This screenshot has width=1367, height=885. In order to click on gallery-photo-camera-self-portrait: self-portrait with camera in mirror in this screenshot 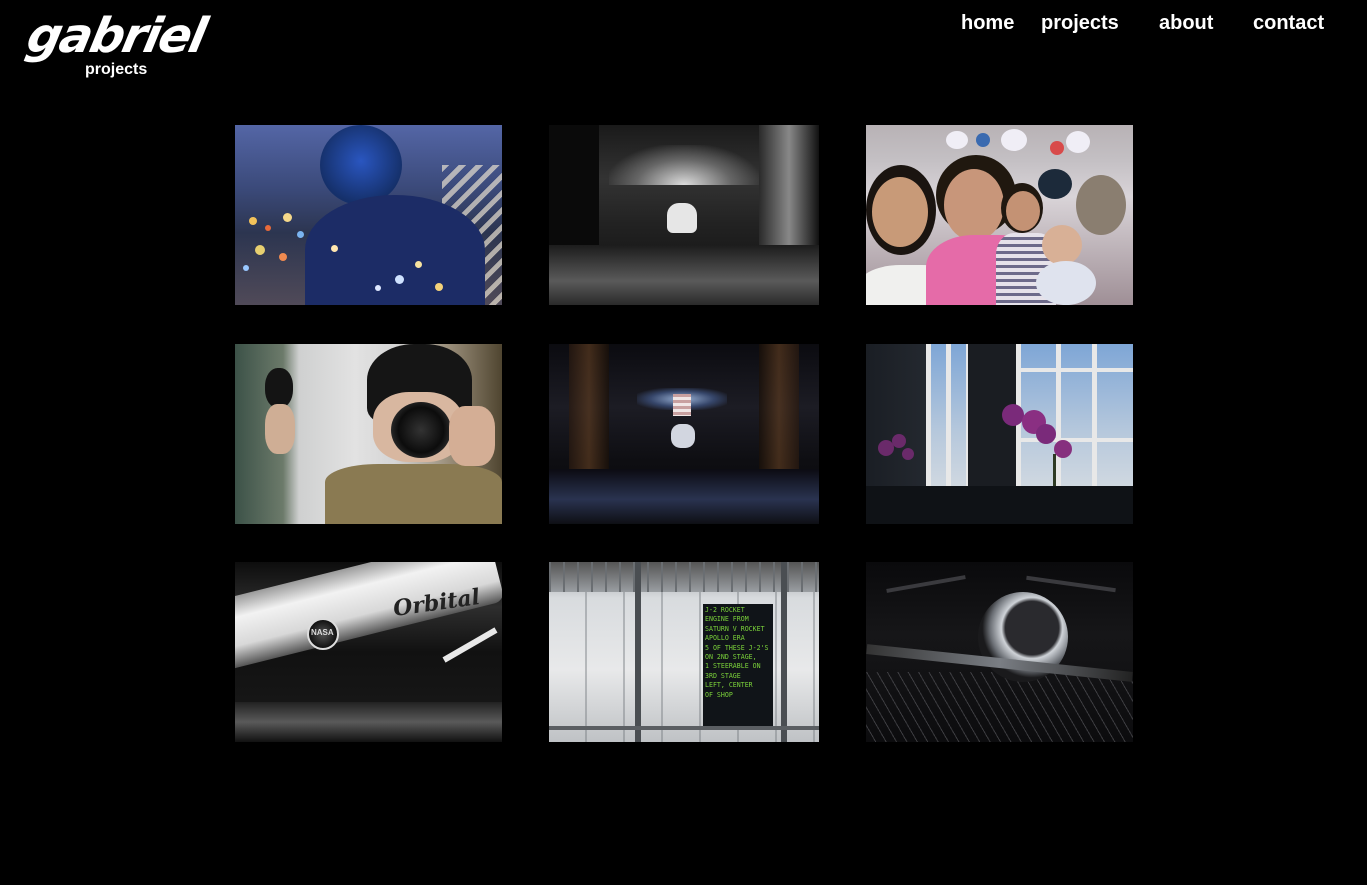, I will do `click(368, 434)`.